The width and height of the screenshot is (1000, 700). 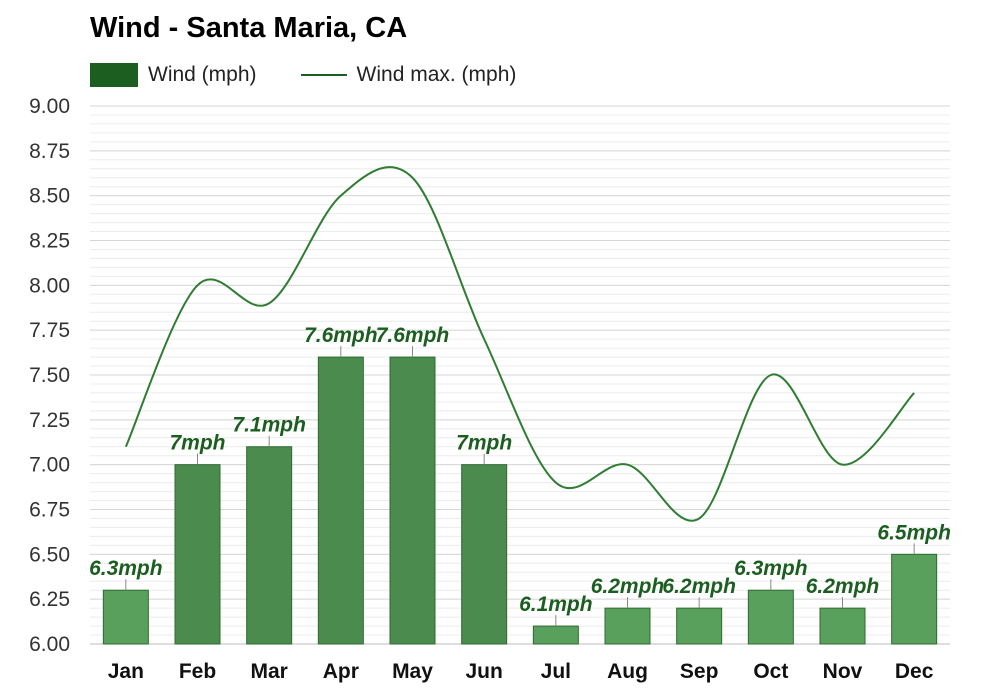 What do you see at coordinates (49, 510) in the screenshot?
I see `y-tick-label: 6.75` at bounding box center [49, 510].